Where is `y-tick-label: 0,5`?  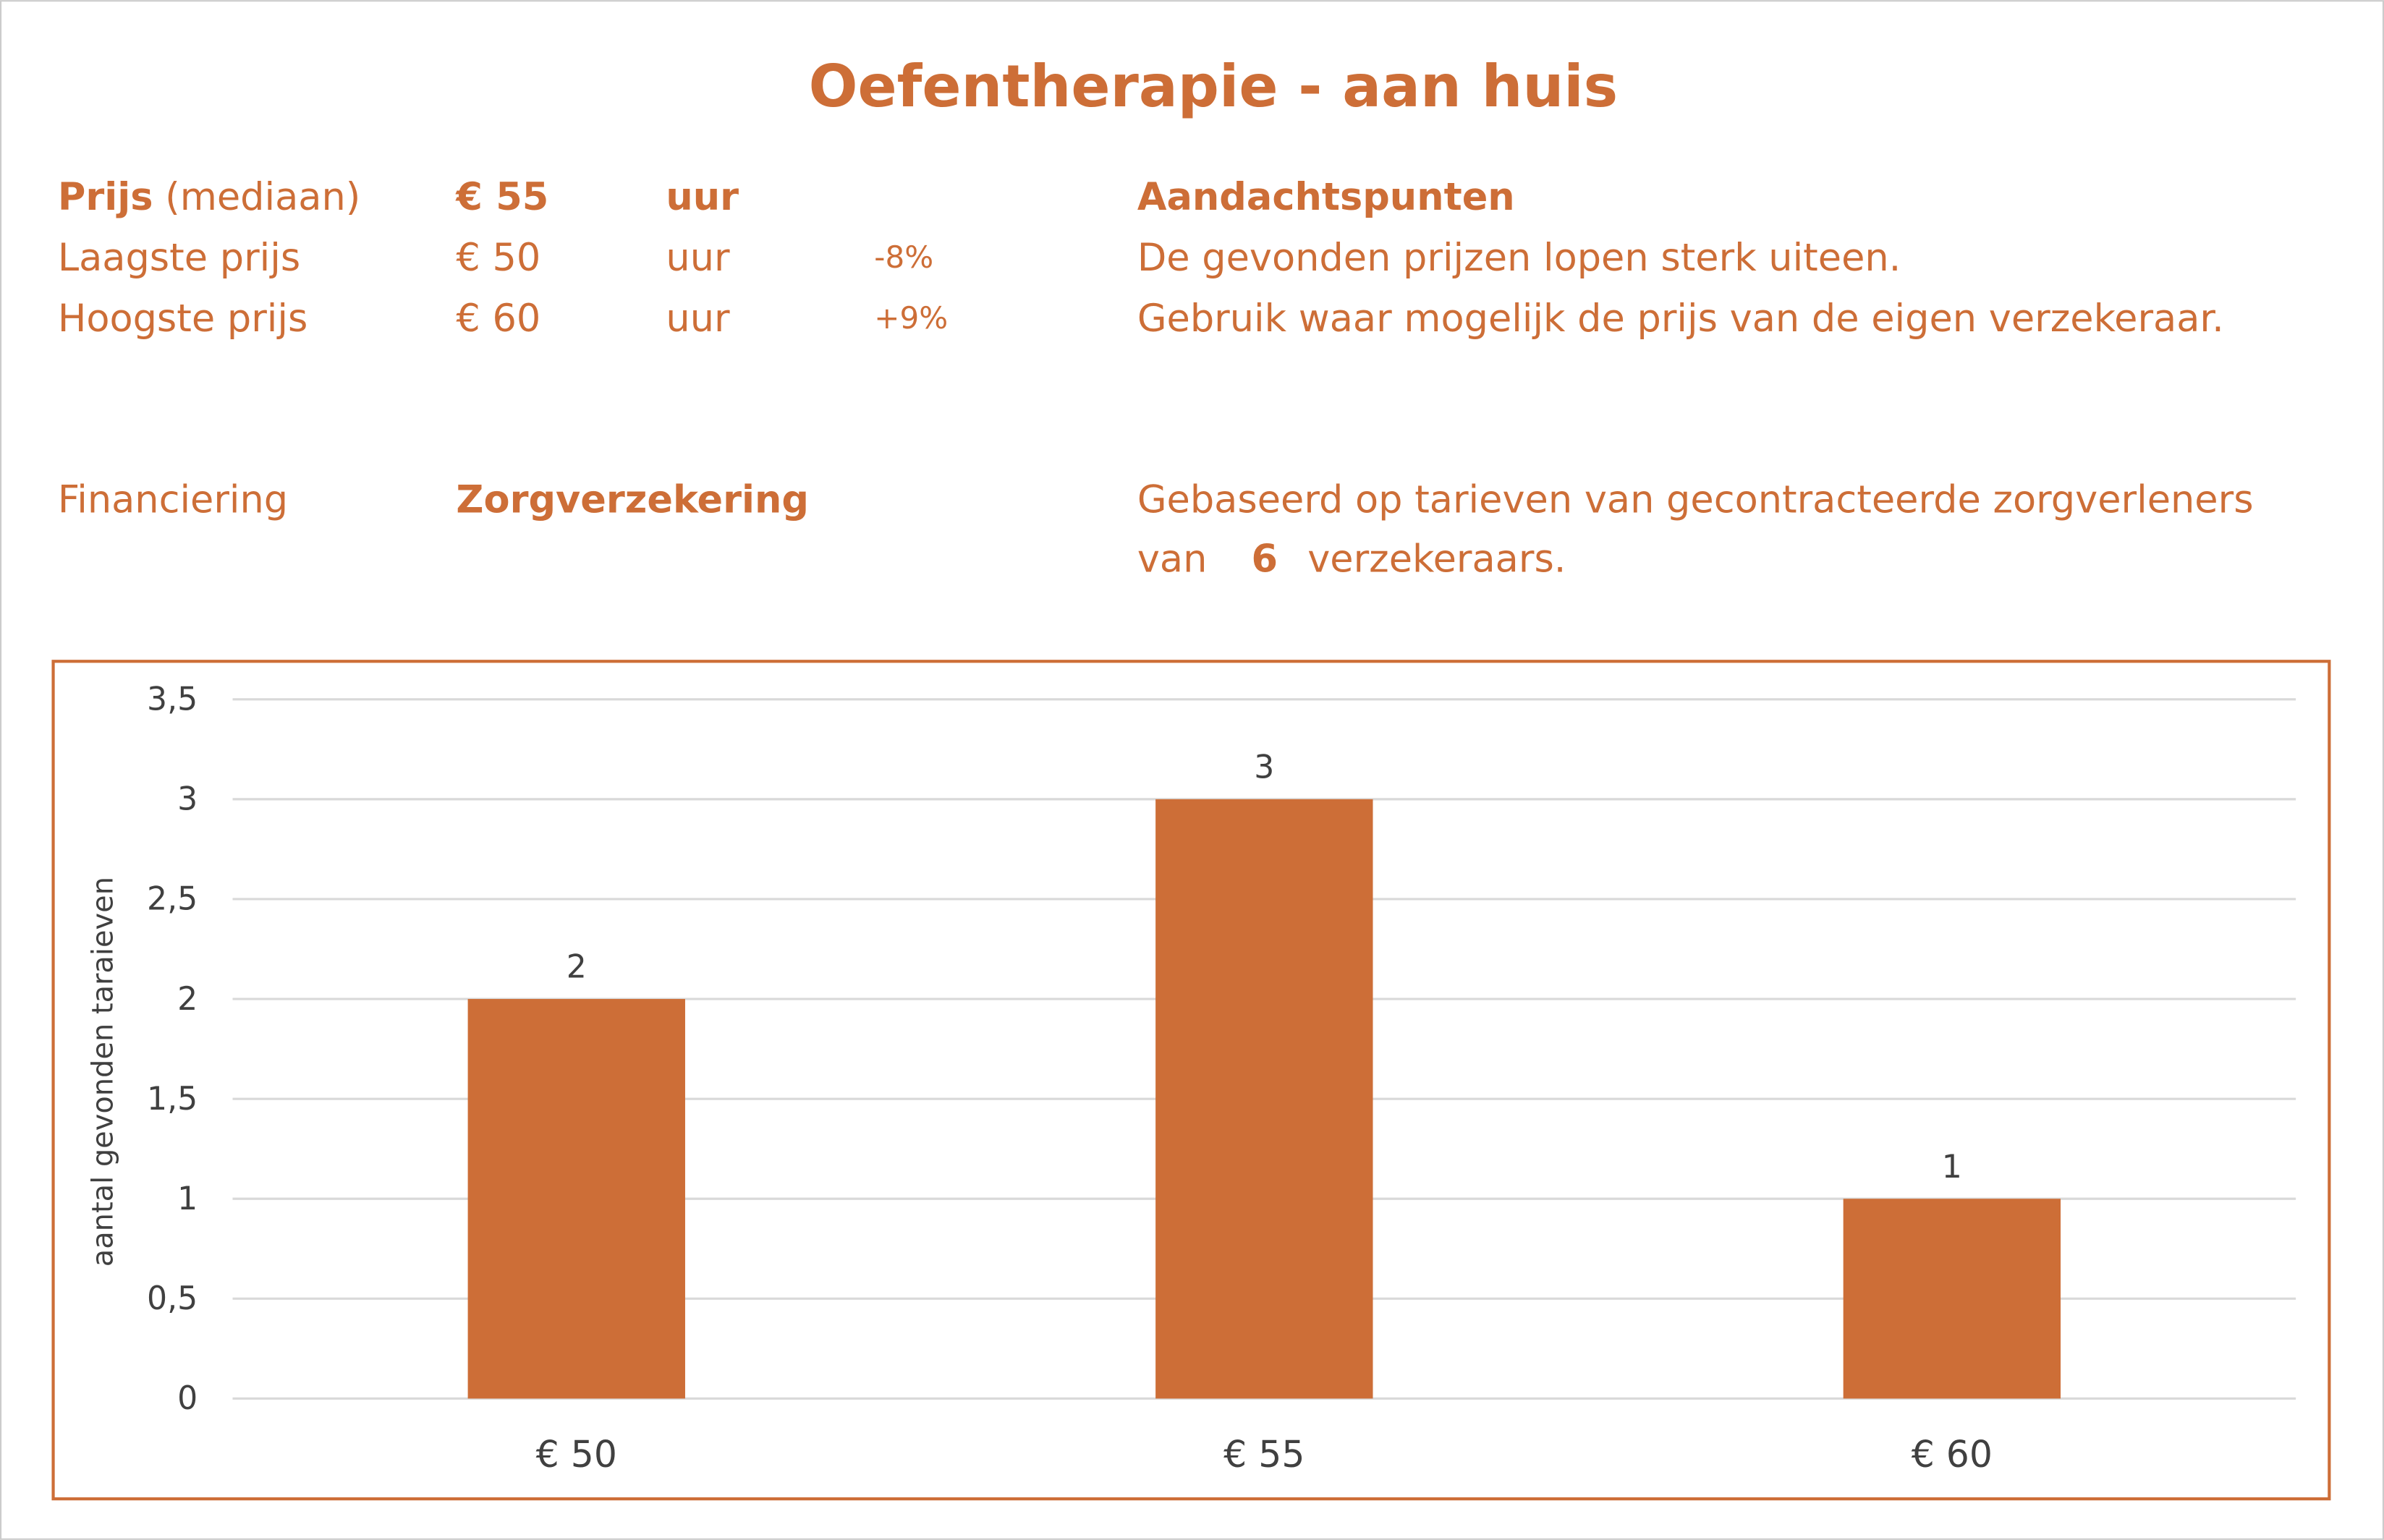
y-tick-label: 0,5 is located at coordinates (173, 1298).